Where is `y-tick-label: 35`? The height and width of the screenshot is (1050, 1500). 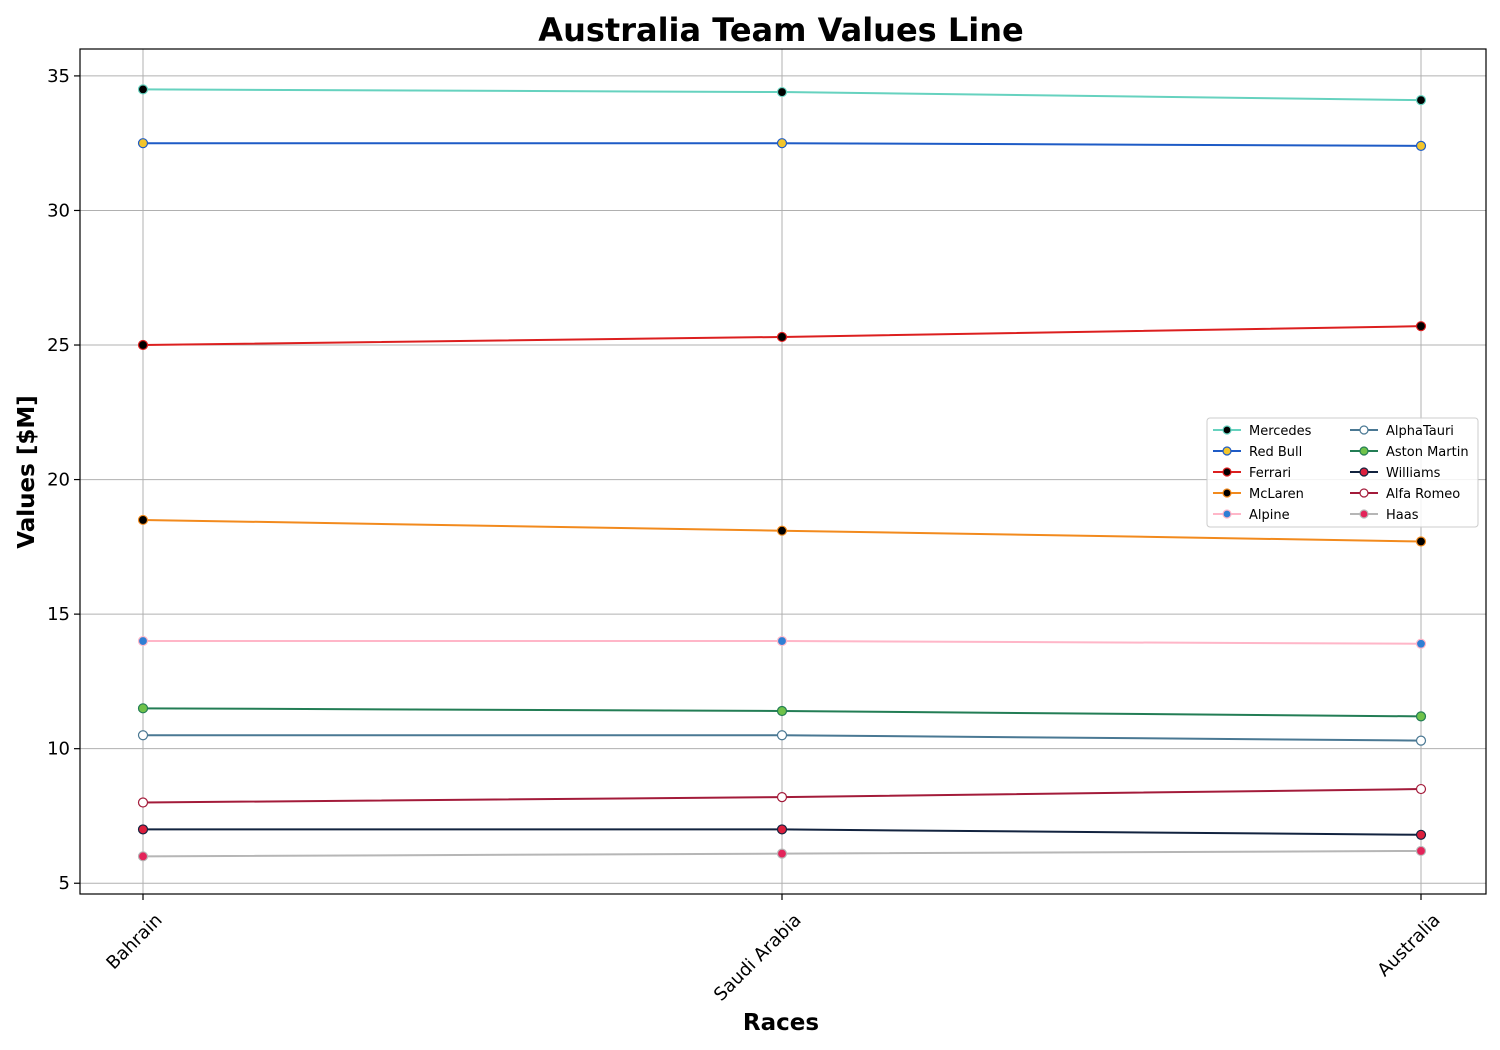 y-tick-label: 35 is located at coordinates (58, 76).